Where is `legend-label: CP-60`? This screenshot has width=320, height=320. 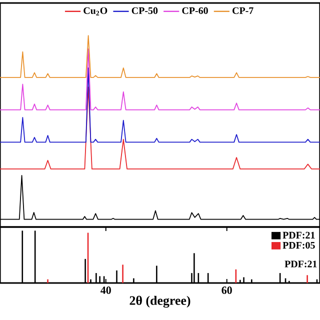 legend-label: CP-60 is located at coordinates (195, 10).